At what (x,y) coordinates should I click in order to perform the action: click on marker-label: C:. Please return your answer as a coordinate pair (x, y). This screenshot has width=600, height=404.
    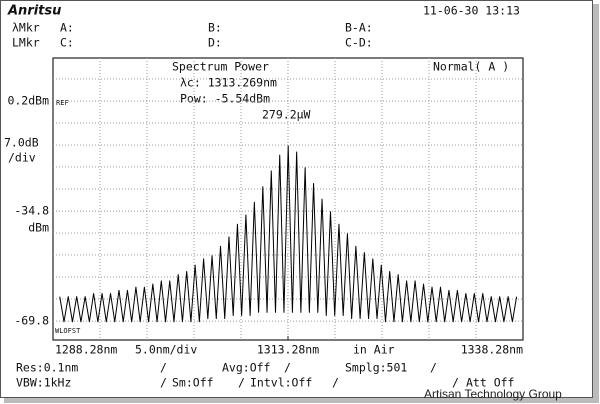
    Looking at the image, I should click on (67, 43).